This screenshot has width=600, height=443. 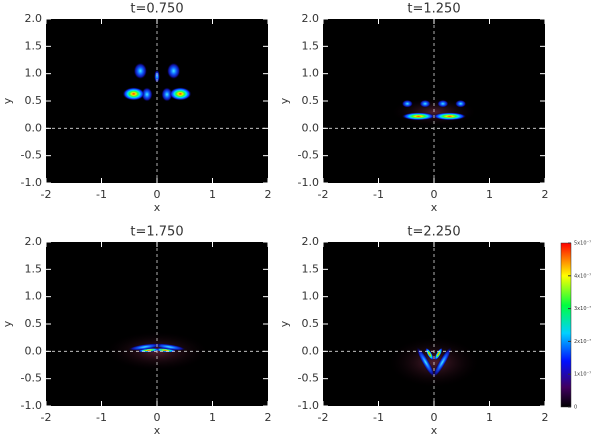 I want to click on panel-title: t=1.750, so click(x=156, y=232).